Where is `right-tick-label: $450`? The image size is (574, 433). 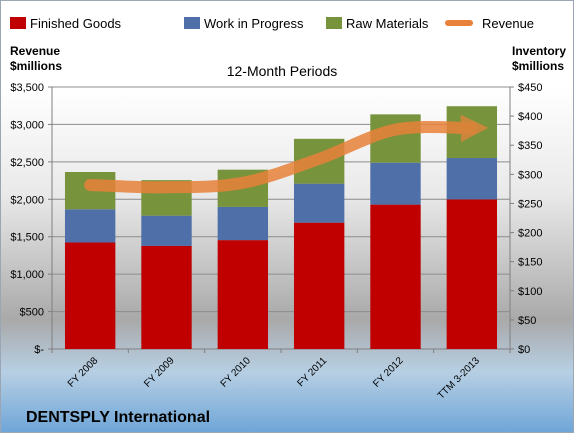
right-tick-label: $450 is located at coordinates (530, 88).